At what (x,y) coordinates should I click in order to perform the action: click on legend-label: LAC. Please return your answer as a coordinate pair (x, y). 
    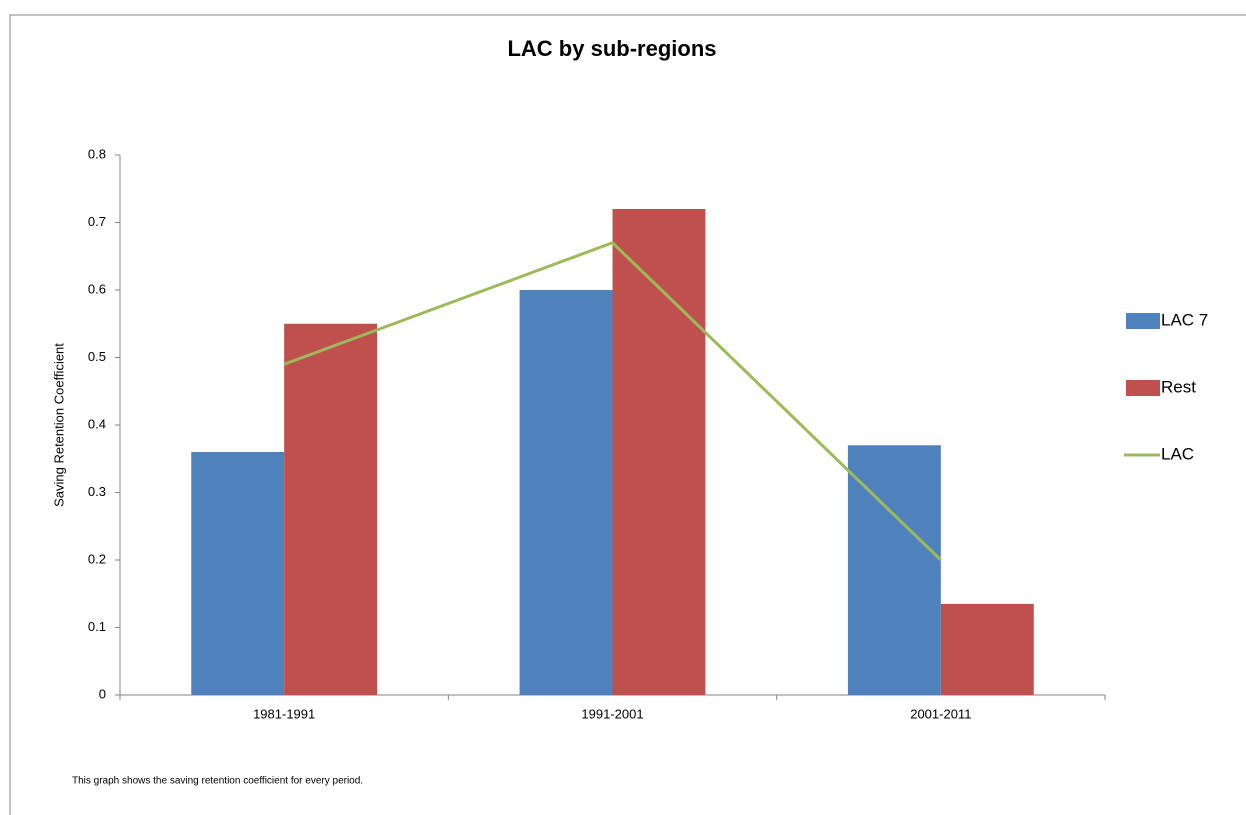
    Looking at the image, I should click on (1177, 453).